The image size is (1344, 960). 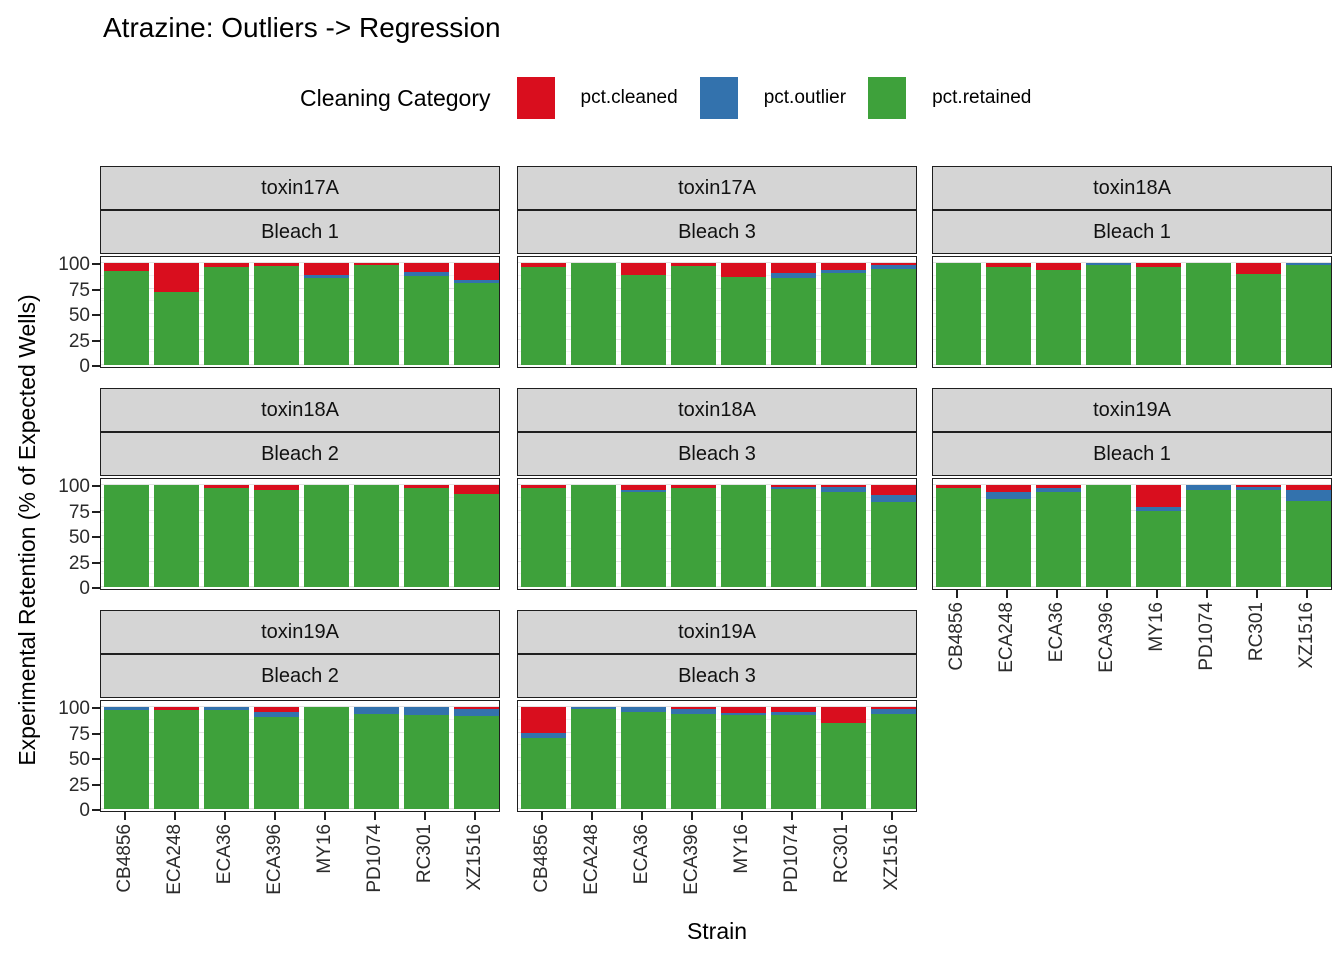 What do you see at coordinates (324, 849) in the screenshot?
I see `x-tick-label: MY16` at bounding box center [324, 849].